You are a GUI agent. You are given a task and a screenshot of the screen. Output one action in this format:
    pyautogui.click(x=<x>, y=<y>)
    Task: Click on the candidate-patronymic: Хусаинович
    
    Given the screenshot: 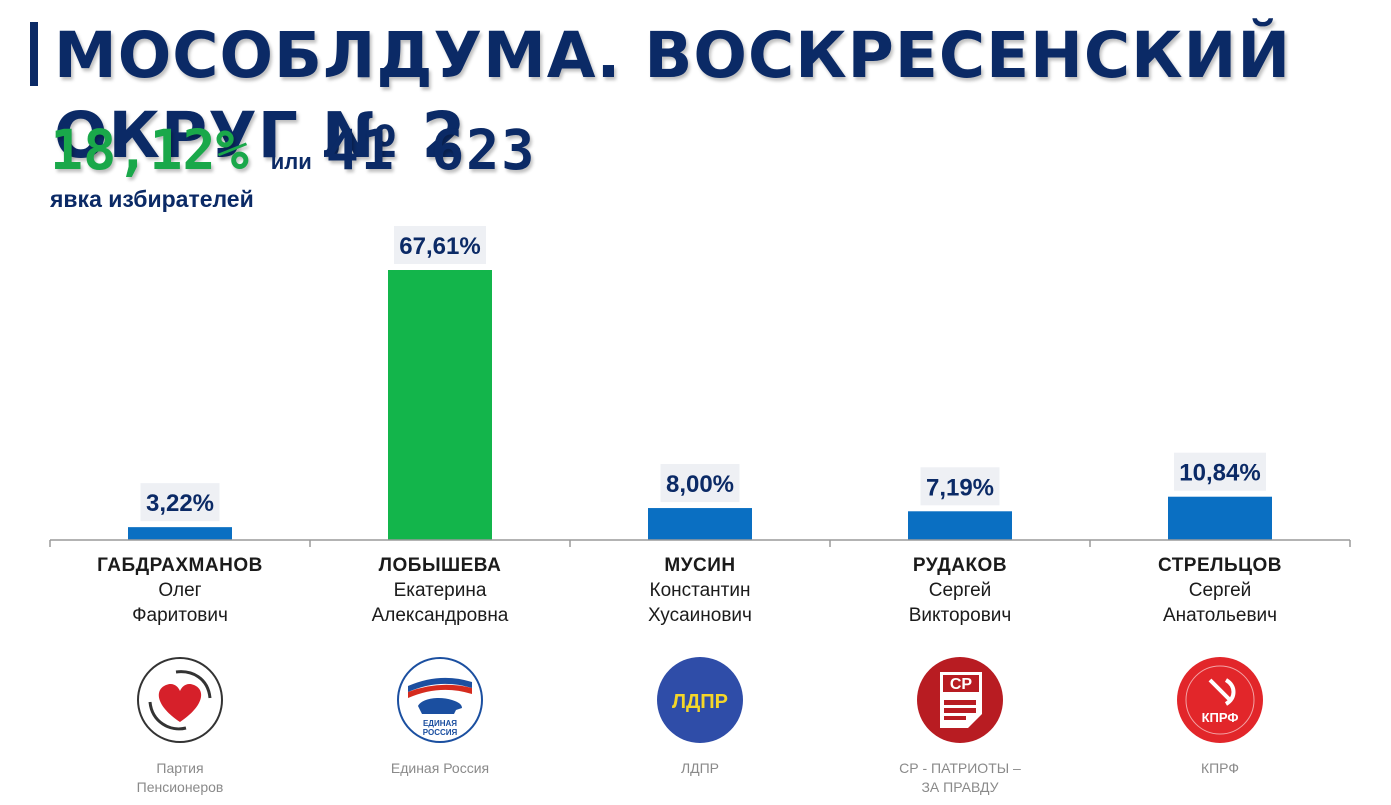 What is the action you would take?
    pyautogui.click(x=700, y=615)
    